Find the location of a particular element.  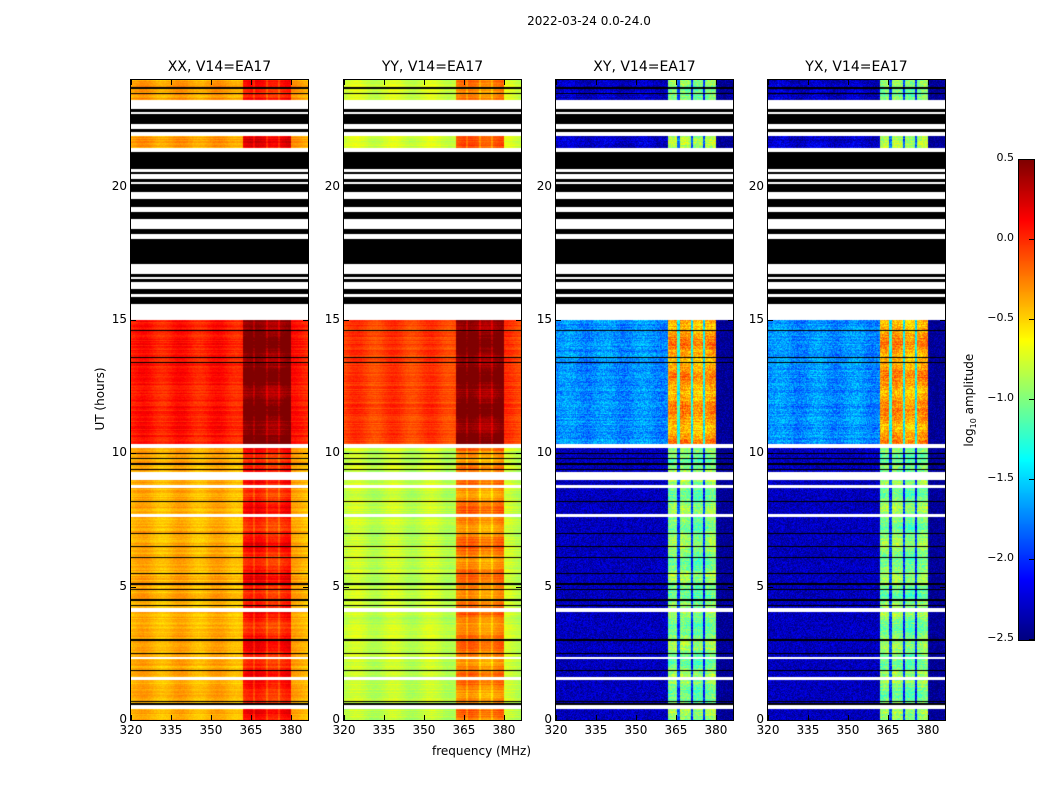

colorbar-gradient is located at coordinates (1026, 400).